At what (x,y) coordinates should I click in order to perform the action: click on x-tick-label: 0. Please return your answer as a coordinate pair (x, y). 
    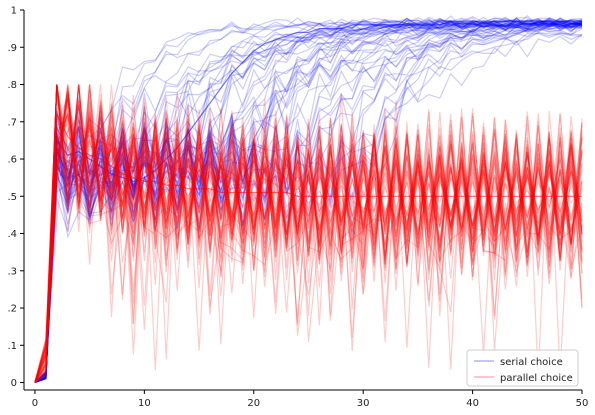
    Looking at the image, I should click on (35, 403).